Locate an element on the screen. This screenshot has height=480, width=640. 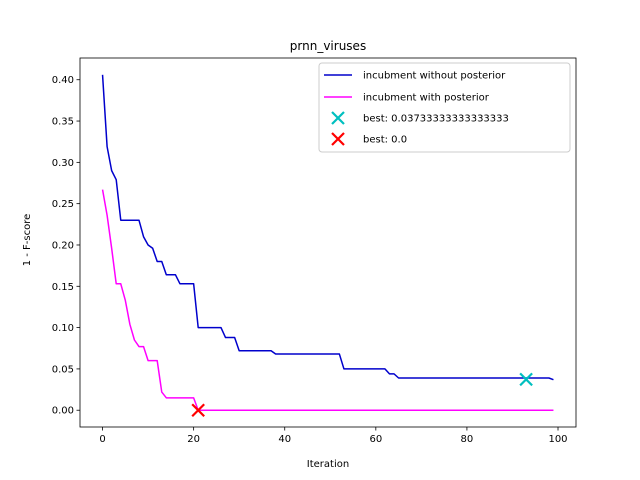
y-tick-label: 0.30 is located at coordinates (63, 163).